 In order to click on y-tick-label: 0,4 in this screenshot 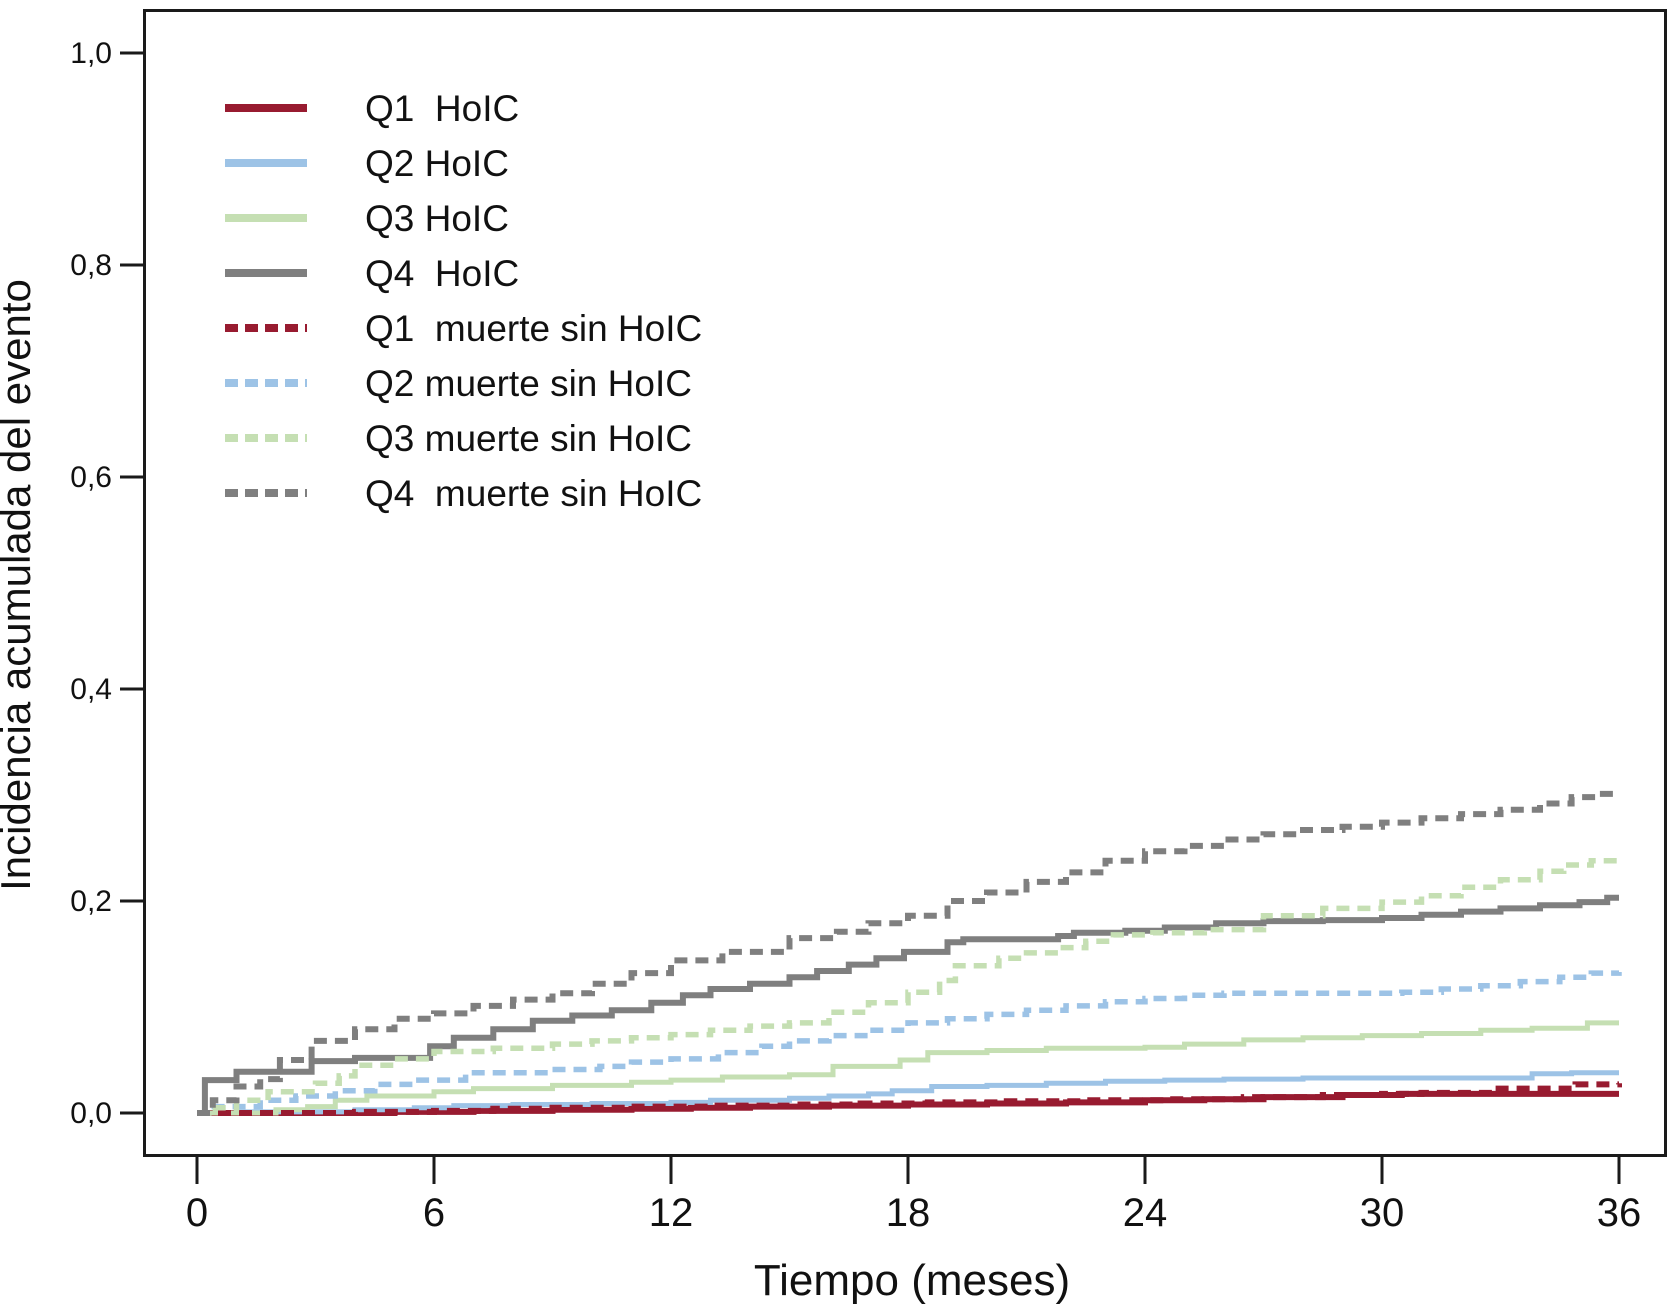, I will do `click(91, 689)`.